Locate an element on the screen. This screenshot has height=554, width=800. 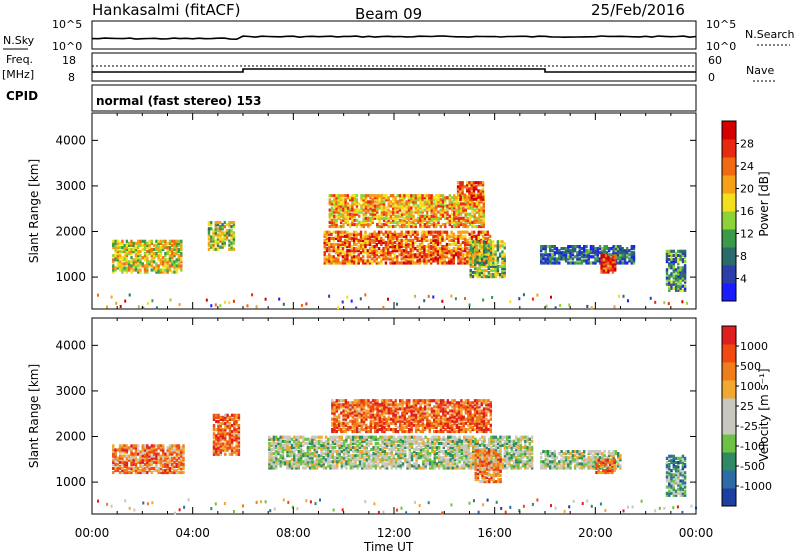
nsky-label: N.Sky is located at coordinates (19, 40).